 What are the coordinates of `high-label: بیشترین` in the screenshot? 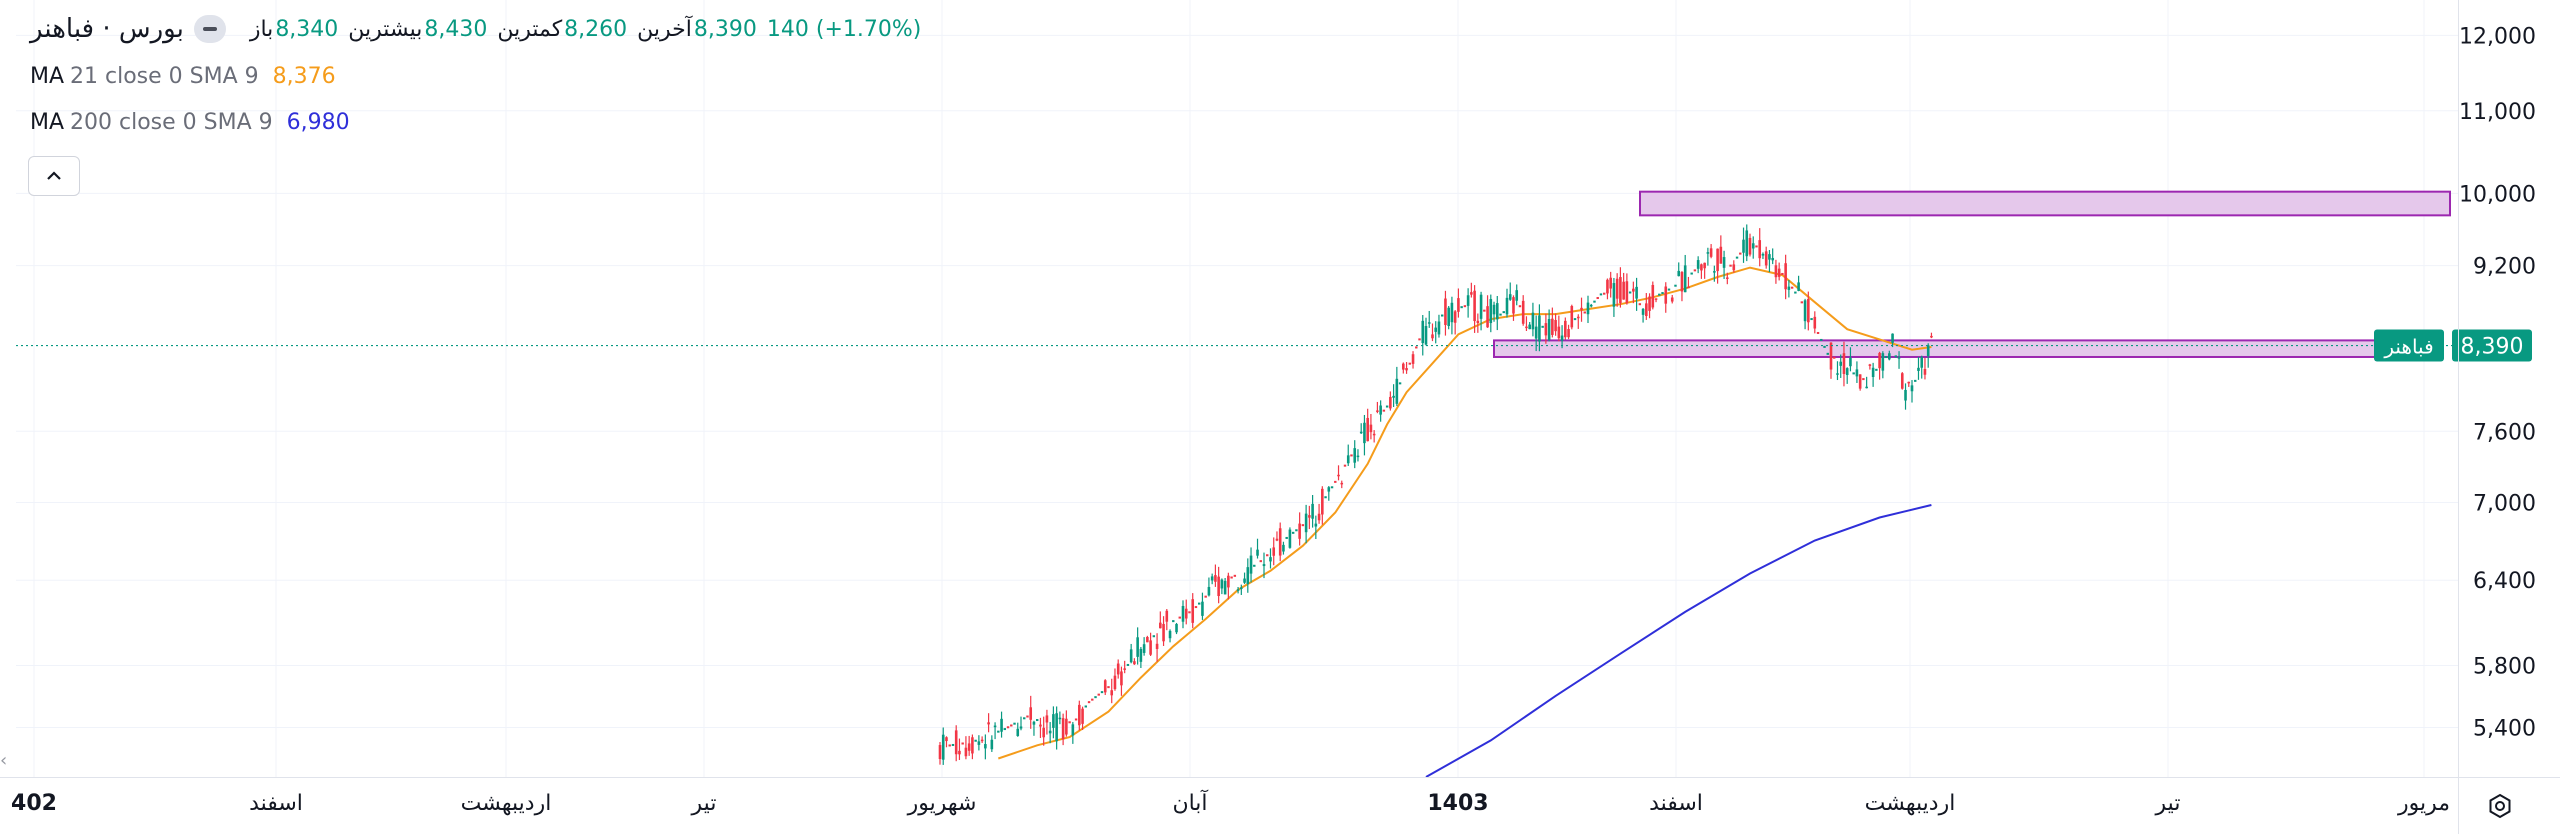 It's located at (385, 29).